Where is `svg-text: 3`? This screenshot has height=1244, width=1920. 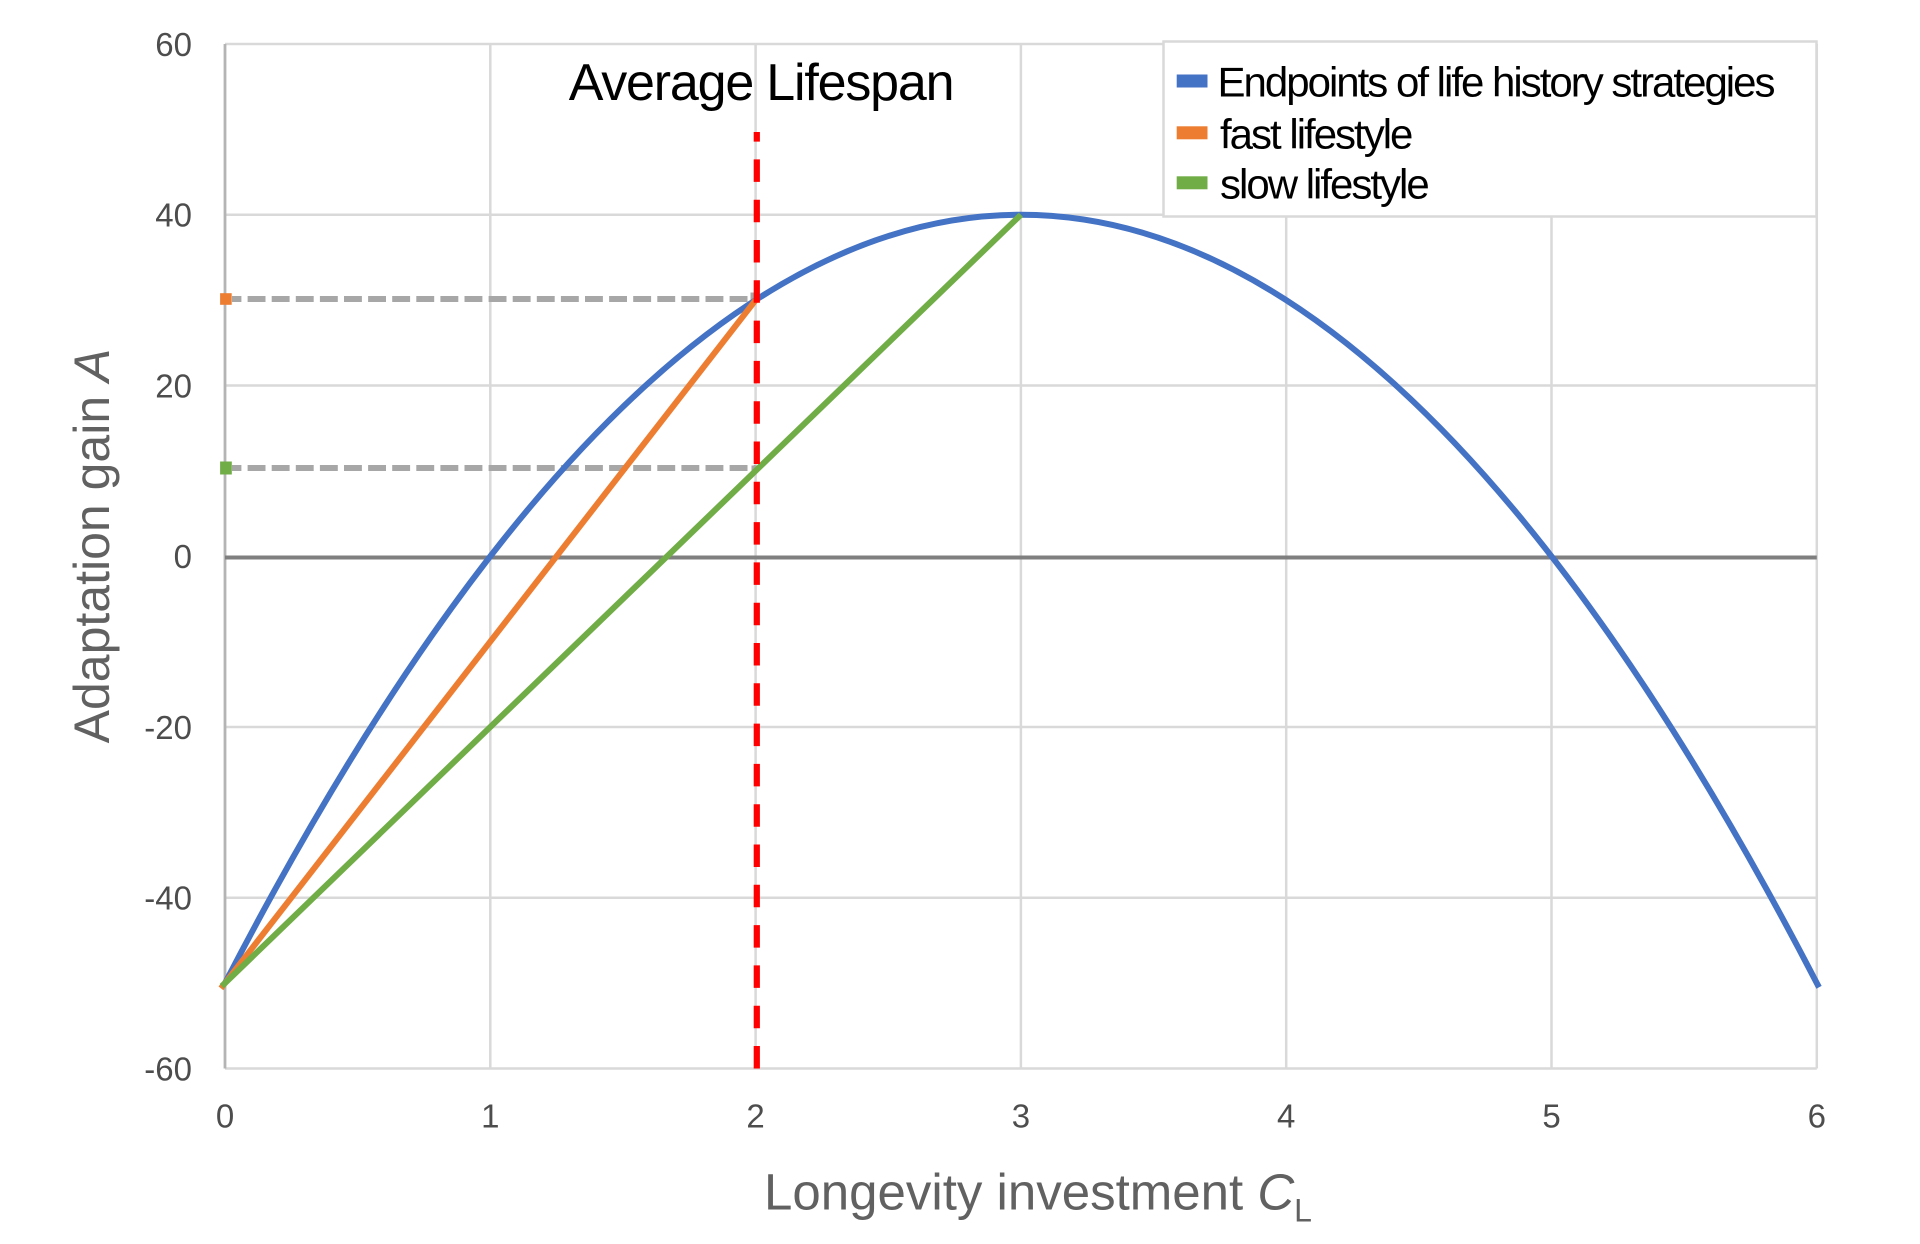
svg-text: 3 is located at coordinates (1021, 1116).